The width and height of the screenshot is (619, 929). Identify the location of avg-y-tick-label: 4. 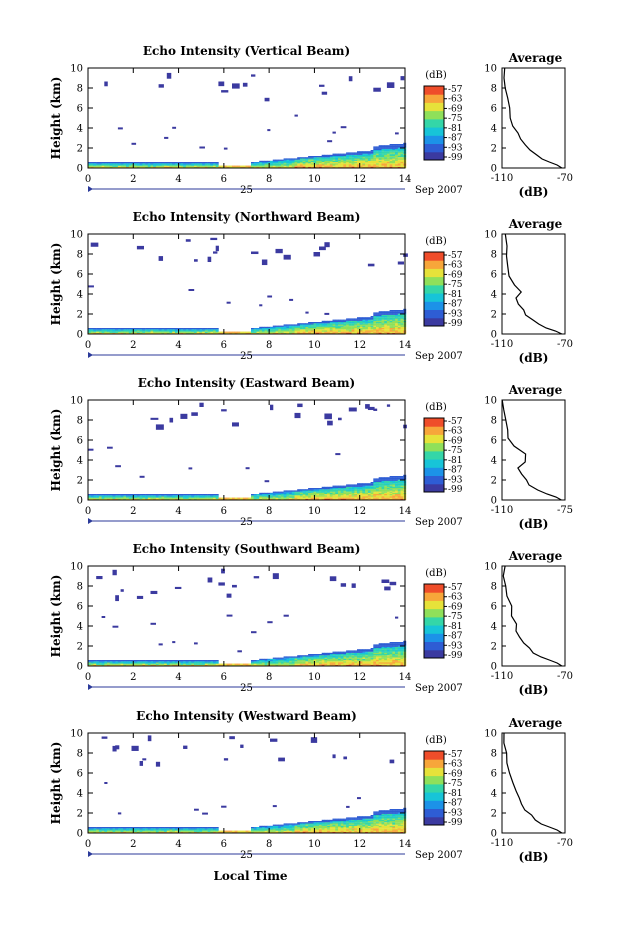
(494, 627).